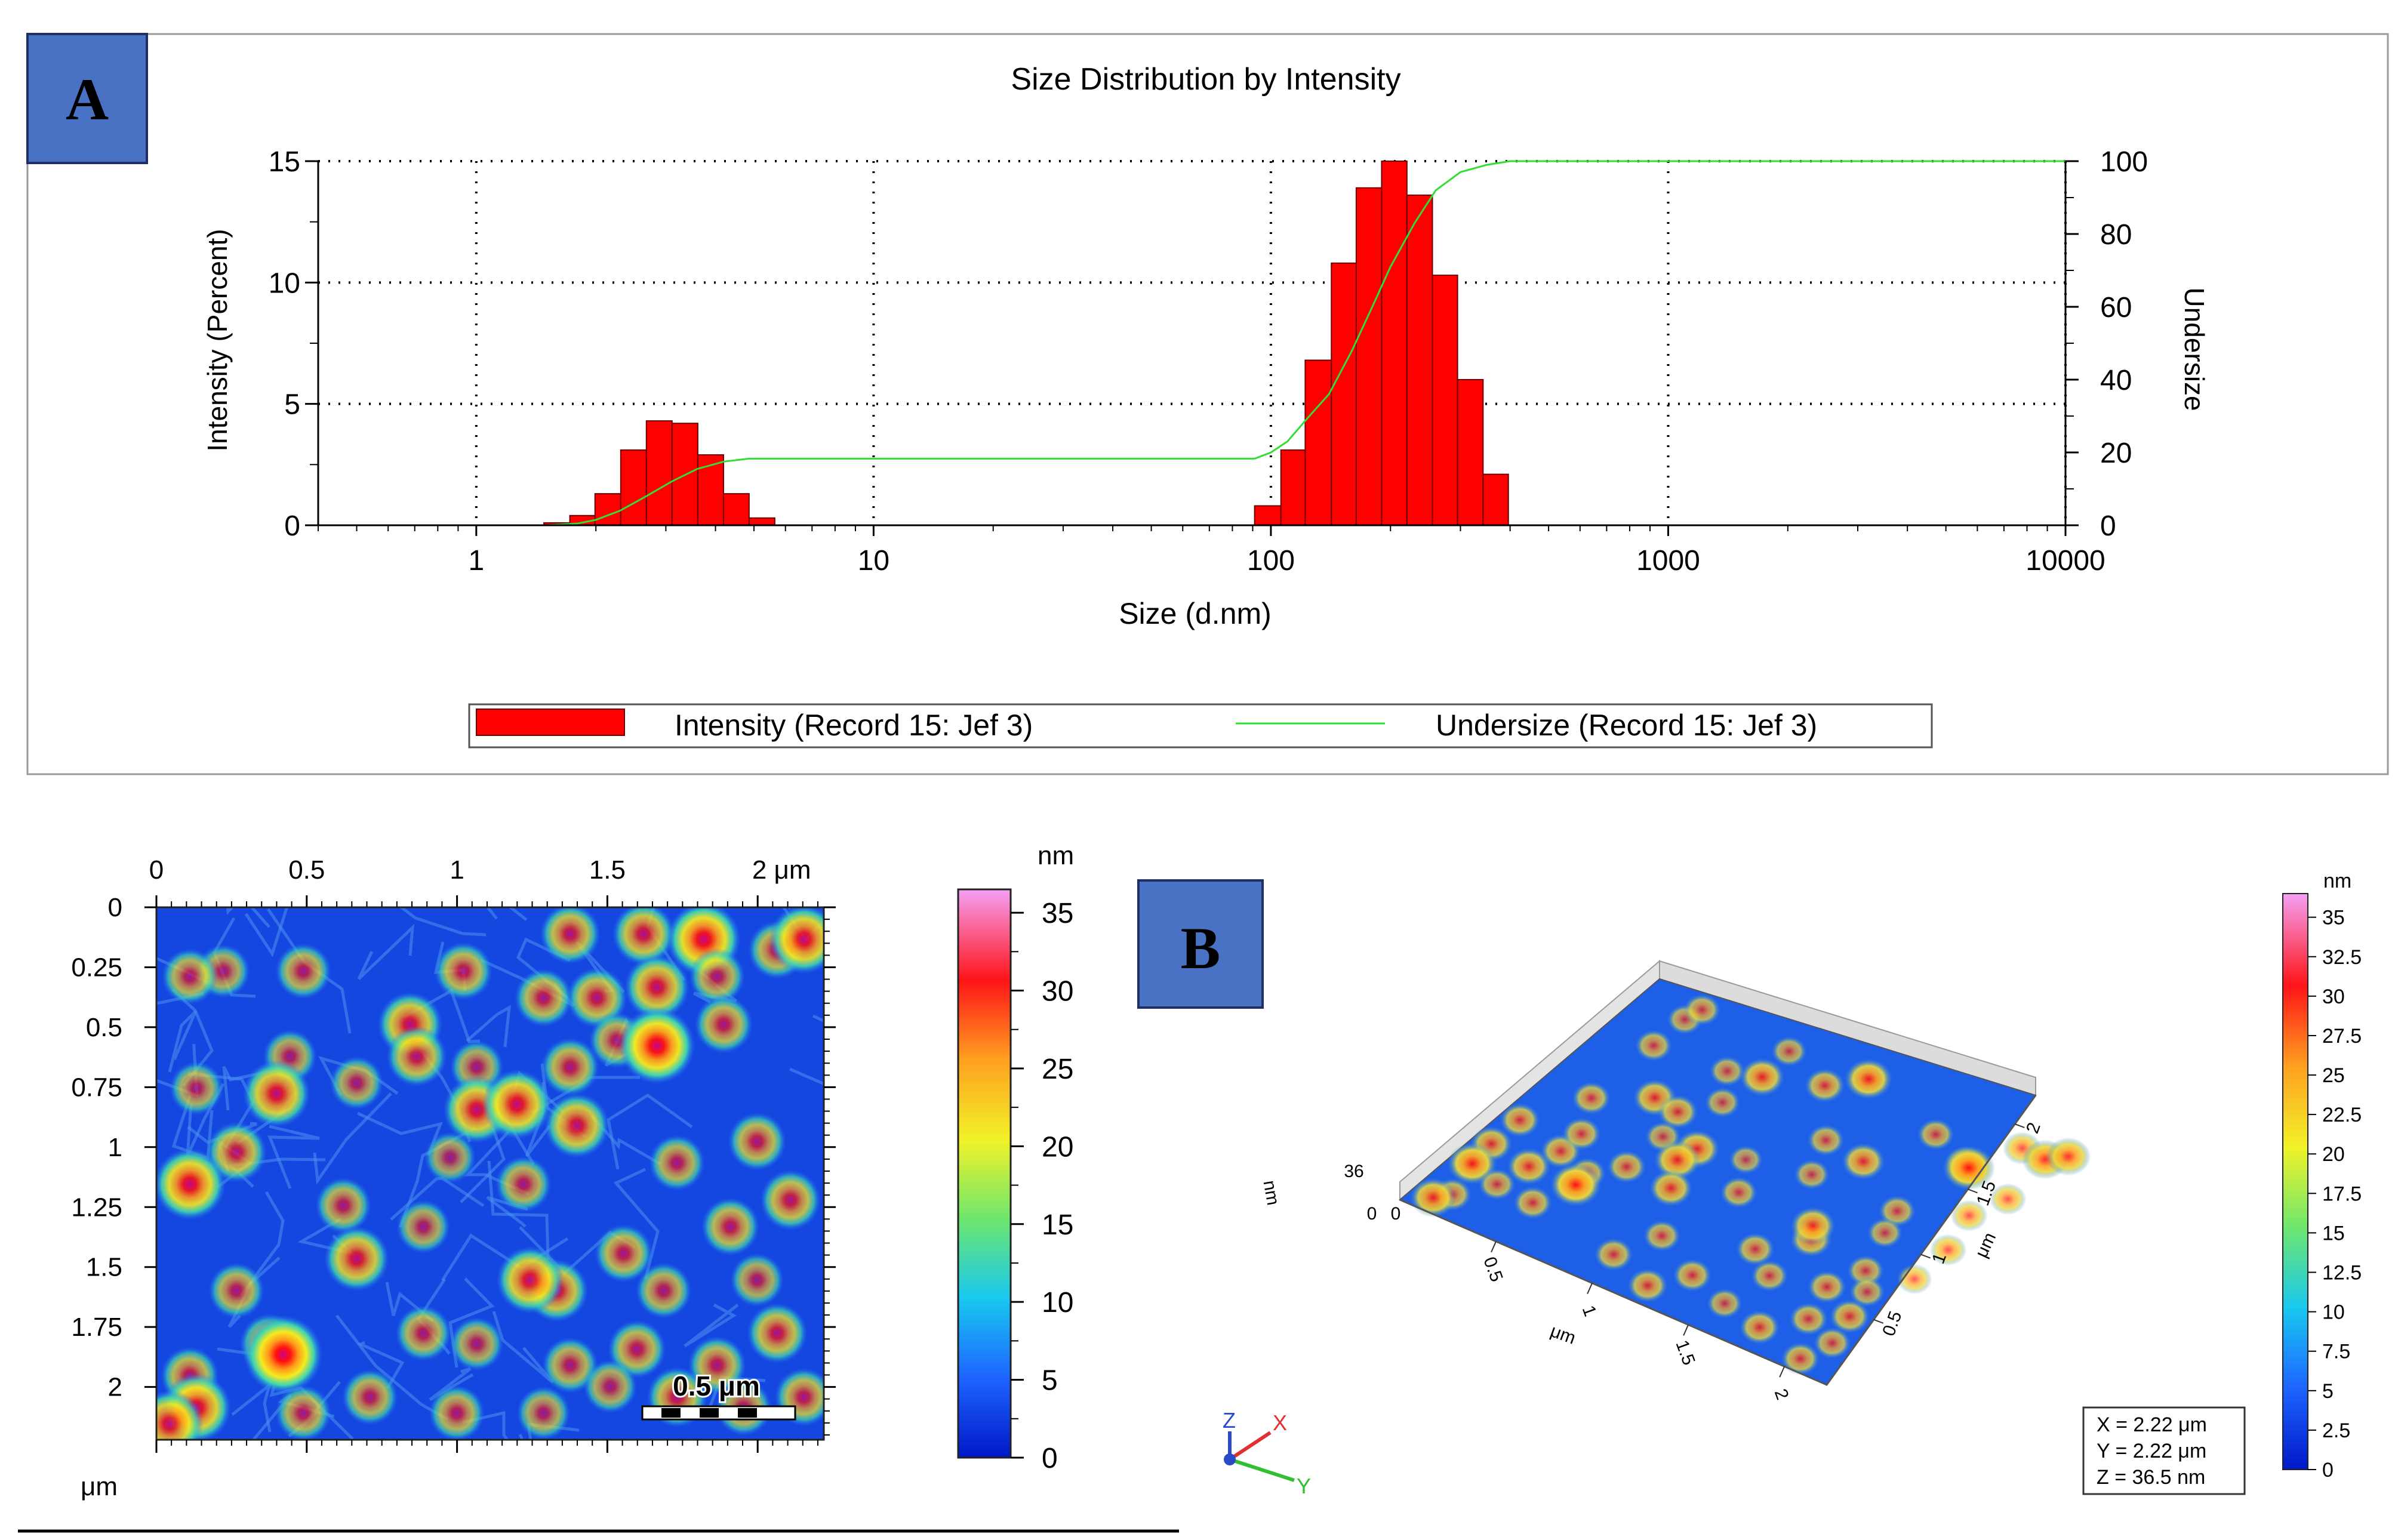 Image resolution: width=2398 pixels, height=1540 pixels. I want to click on afm-height-map, so click(490, 1173).